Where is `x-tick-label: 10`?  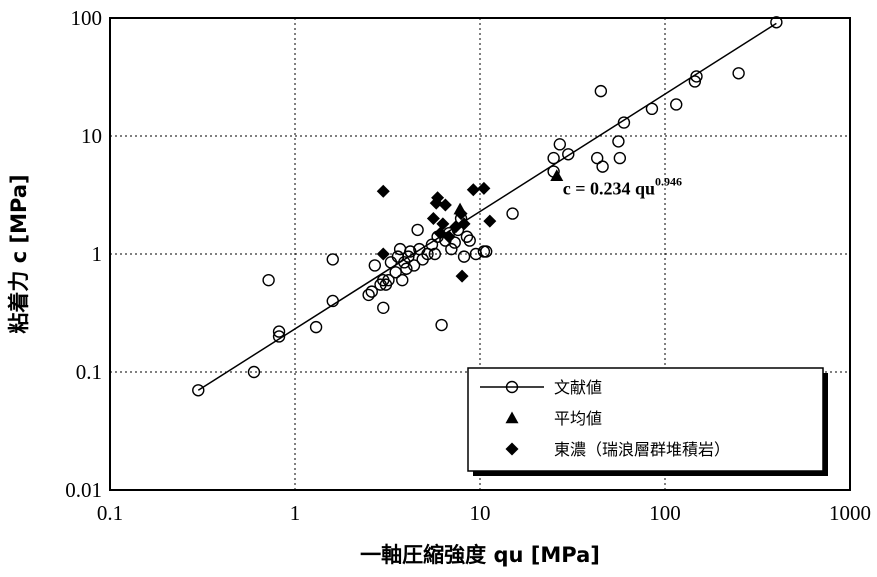
x-tick-label: 10 is located at coordinates (480, 513).